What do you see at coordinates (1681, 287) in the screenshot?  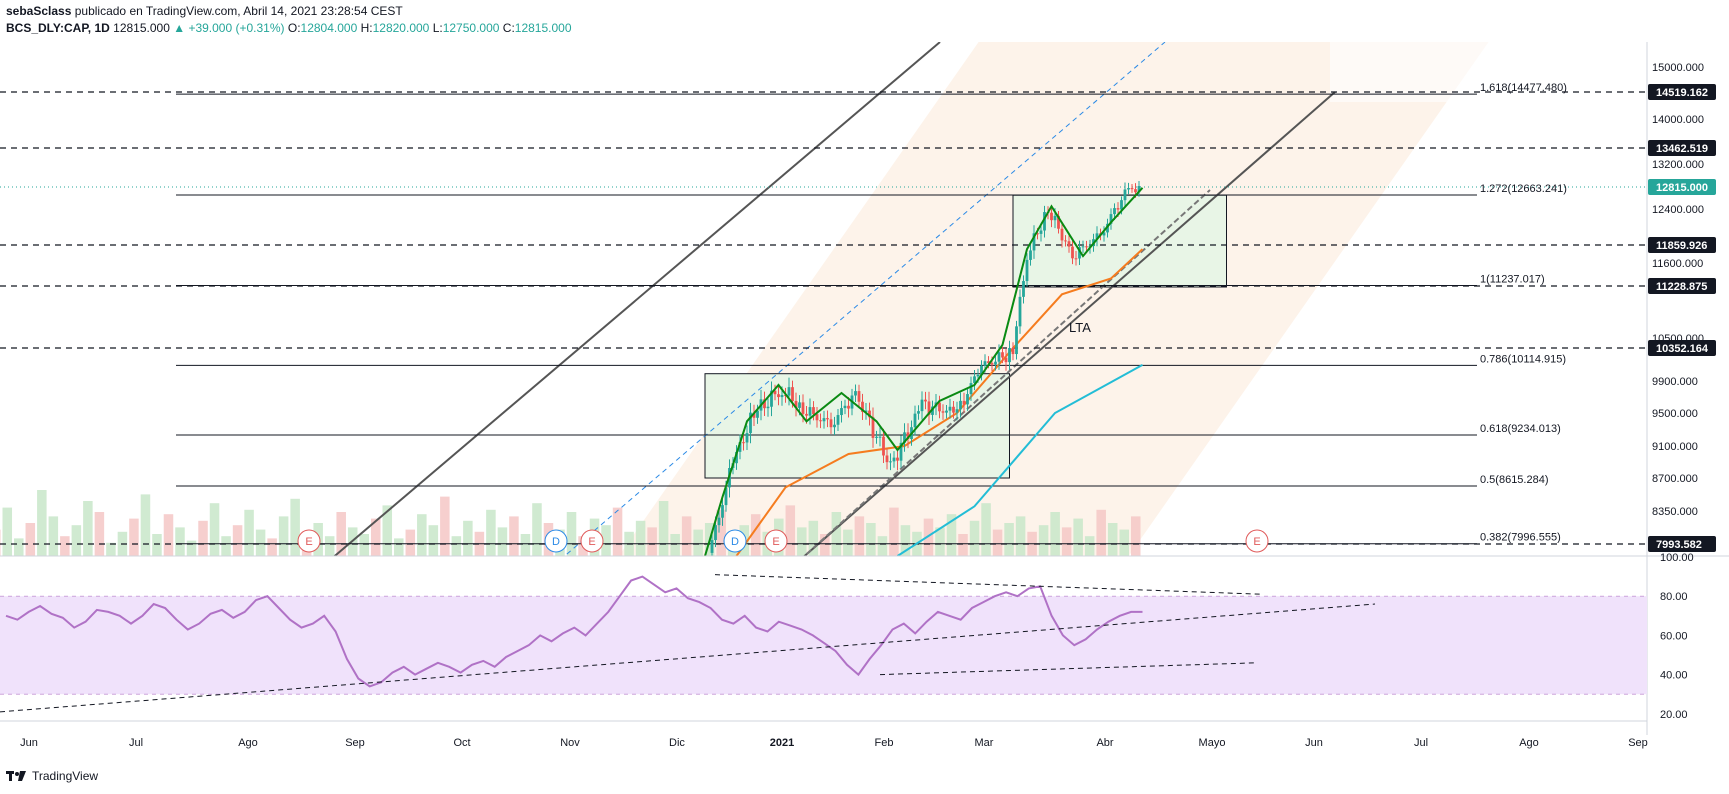 I see `price-label-text: 11228.875` at bounding box center [1681, 287].